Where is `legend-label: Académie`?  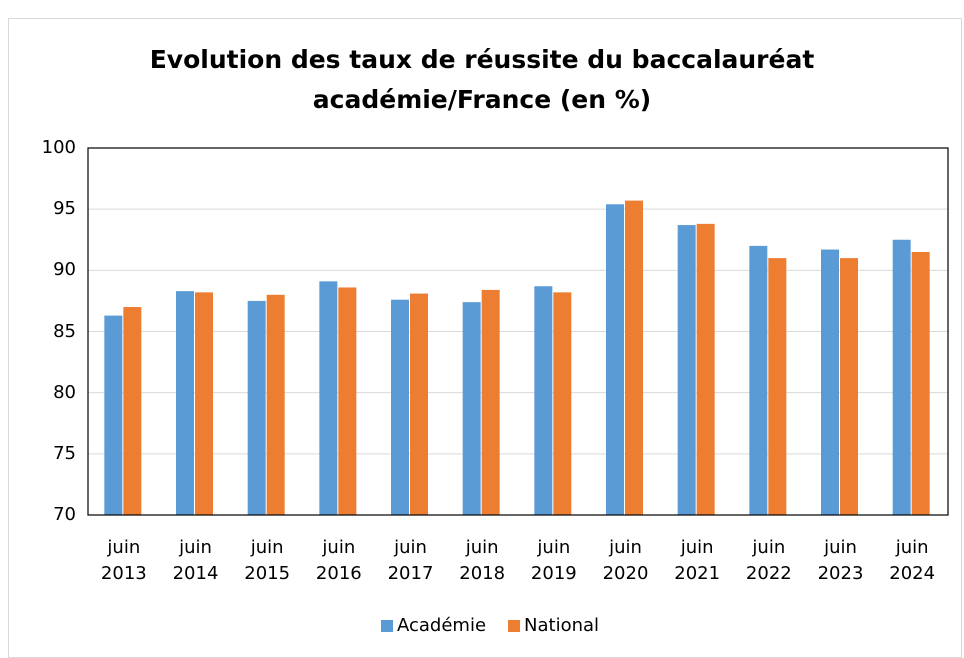
legend-label: Académie is located at coordinates (442, 625).